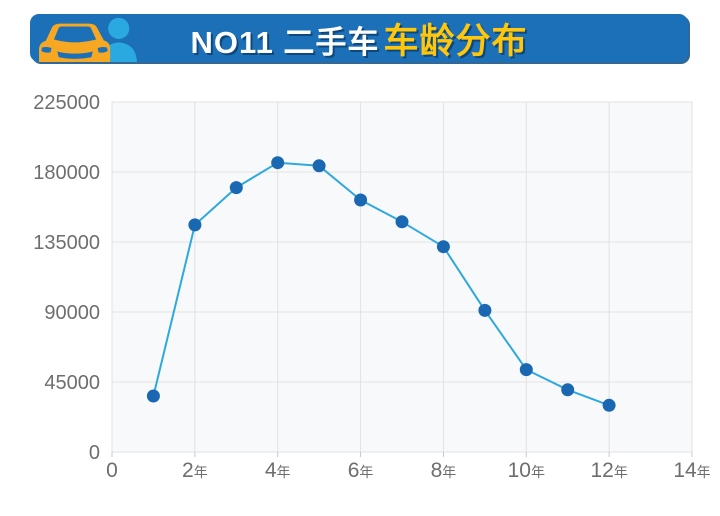 The image size is (720, 516). Describe the element at coordinates (691, 470) in the screenshot. I see `x-tick-label: 14年` at that location.